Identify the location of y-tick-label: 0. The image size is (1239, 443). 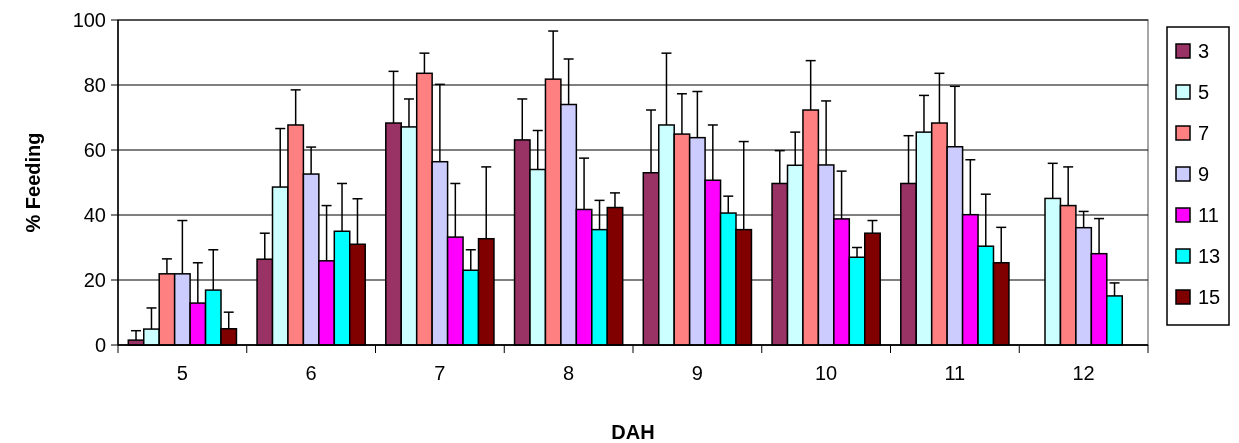
(100, 345).